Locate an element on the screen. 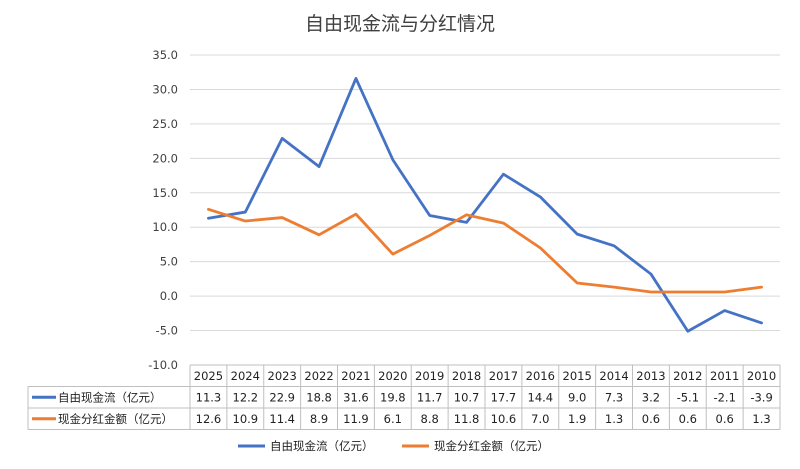 This screenshot has width=800, height=469. data-label: -2.1 is located at coordinates (724, 398).